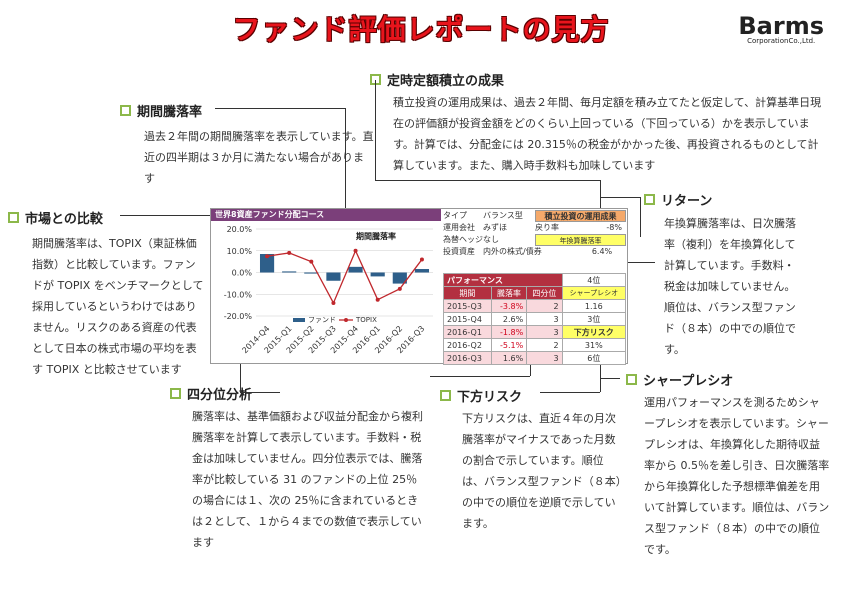  What do you see at coordinates (509, 306) in the screenshot?
I see `row-rate: -3.8%` at bounding box center [509, 306].